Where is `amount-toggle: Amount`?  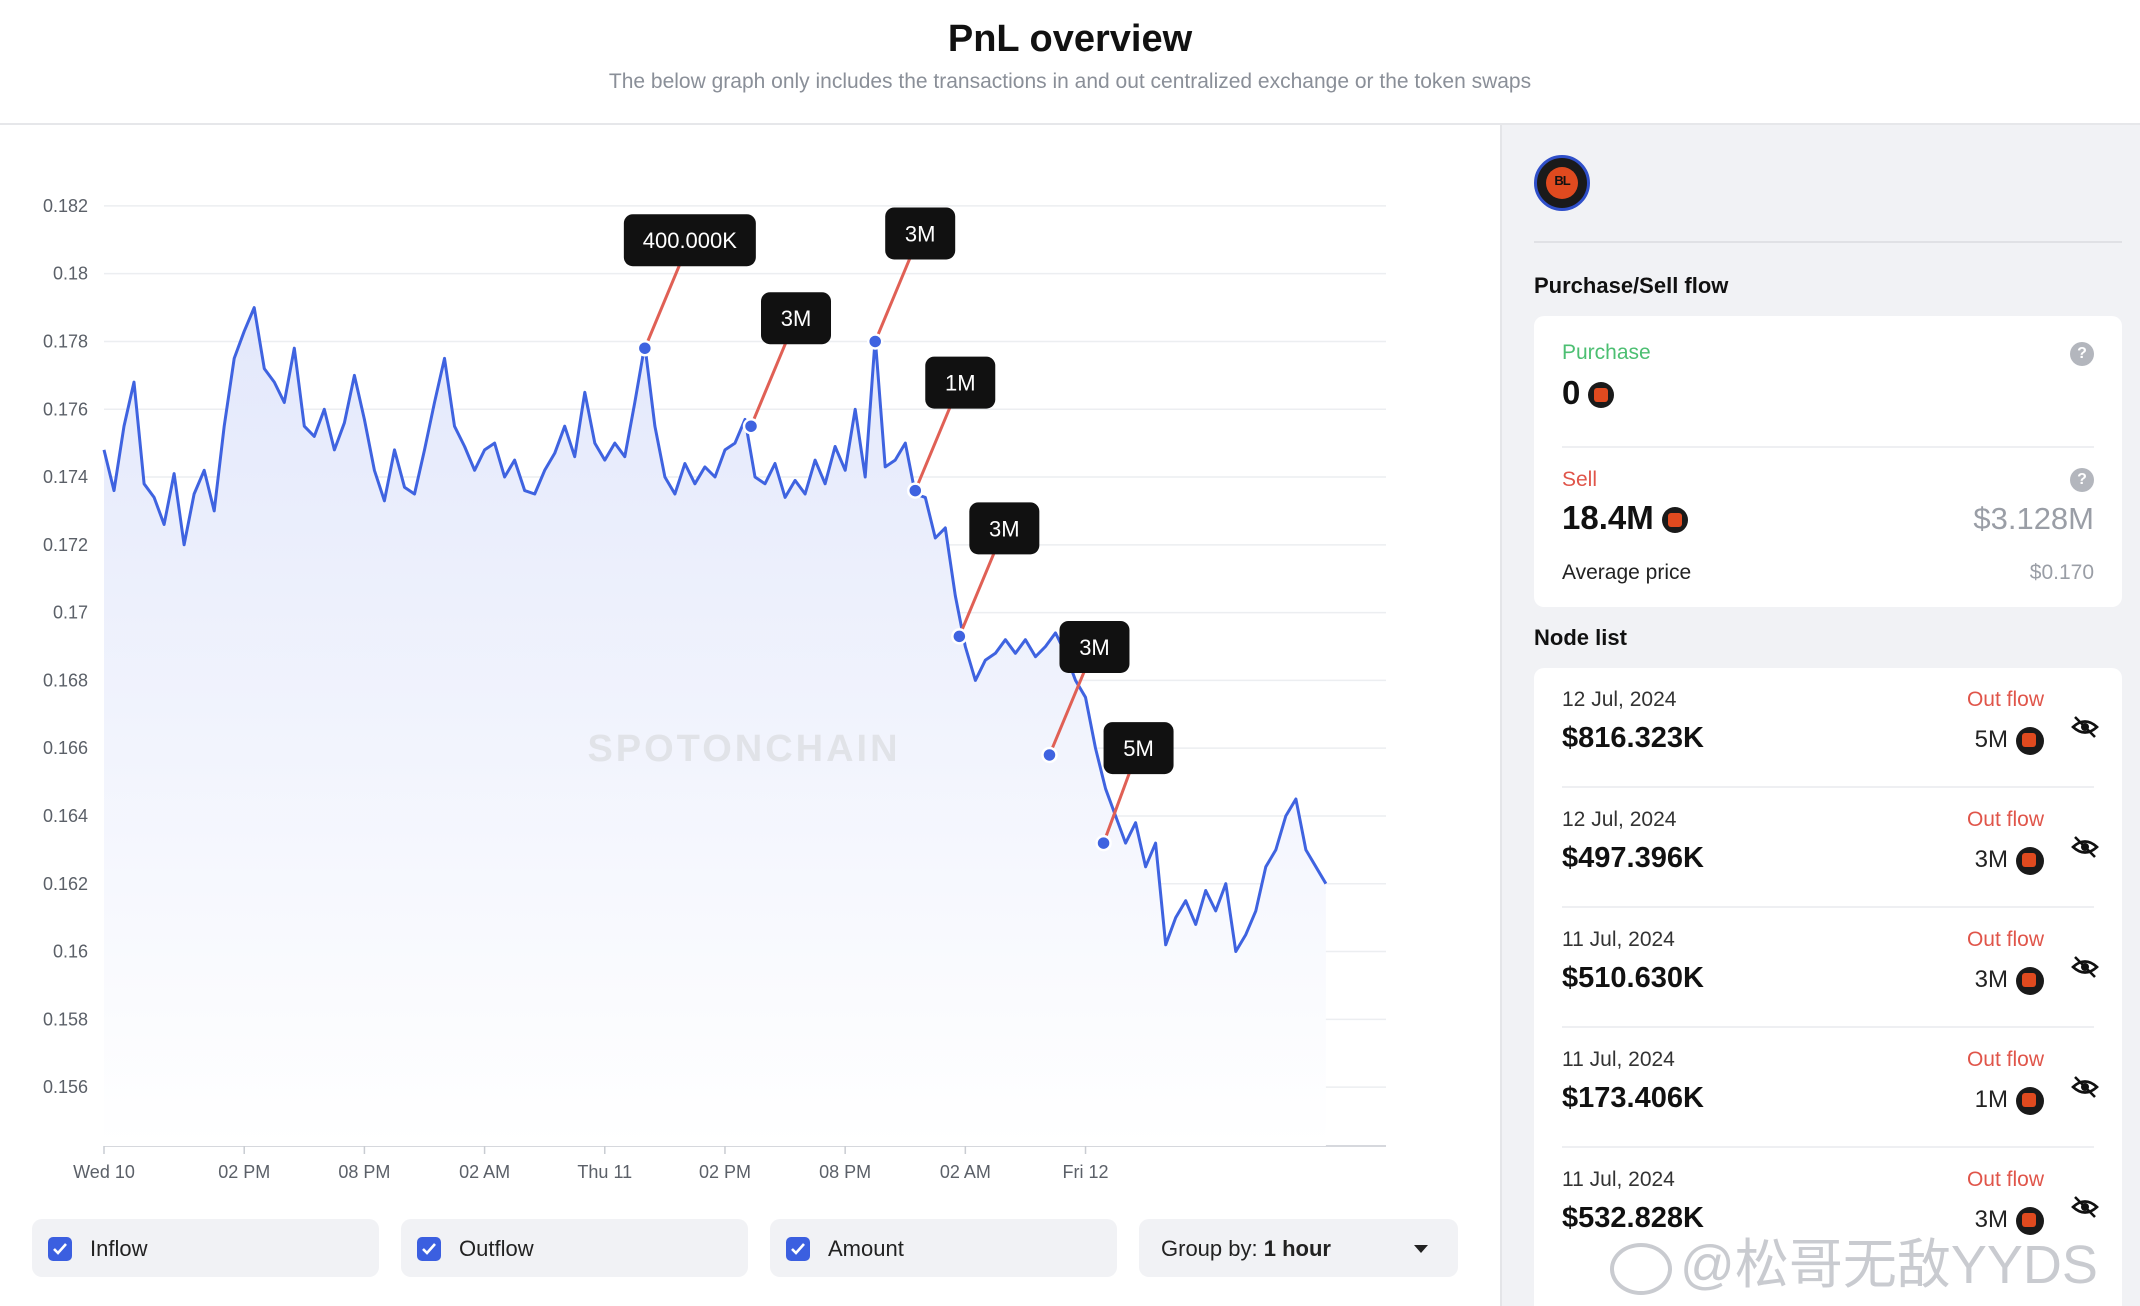 amount-toggle: Amount is located at coordinates (943, 1248).